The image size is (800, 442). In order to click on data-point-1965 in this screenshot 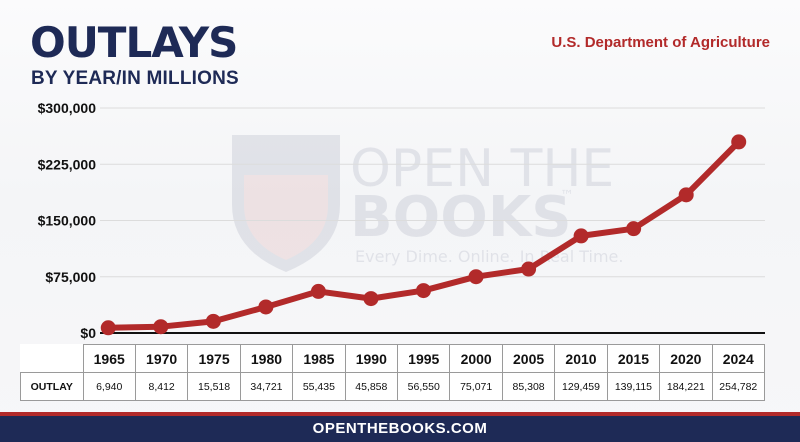, I will do `click(108, 328)`.